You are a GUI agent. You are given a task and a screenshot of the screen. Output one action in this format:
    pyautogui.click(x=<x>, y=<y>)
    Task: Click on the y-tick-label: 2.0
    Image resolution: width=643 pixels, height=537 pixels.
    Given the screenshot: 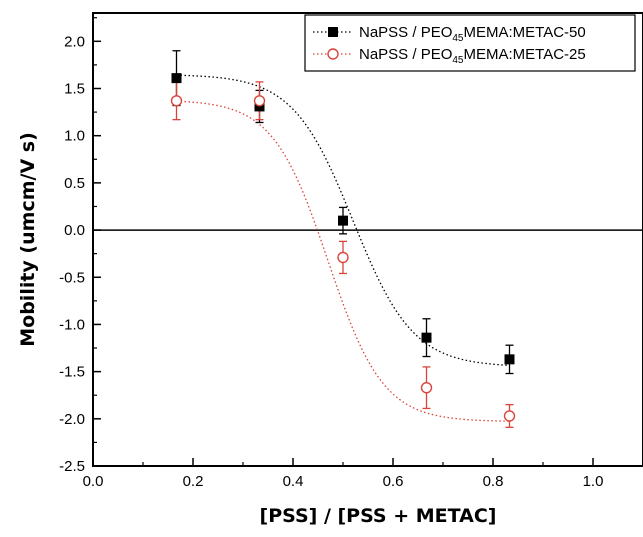 What is the action you would take?
    pyautogui.click(x=74, y=41)
    